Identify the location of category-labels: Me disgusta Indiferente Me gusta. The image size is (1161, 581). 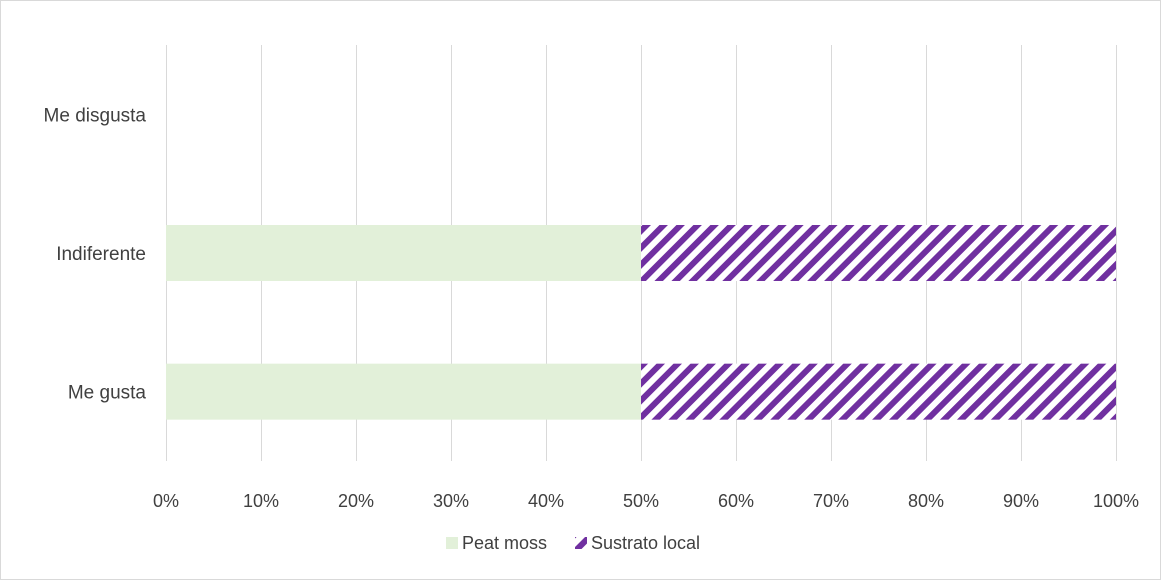
(95, 254).